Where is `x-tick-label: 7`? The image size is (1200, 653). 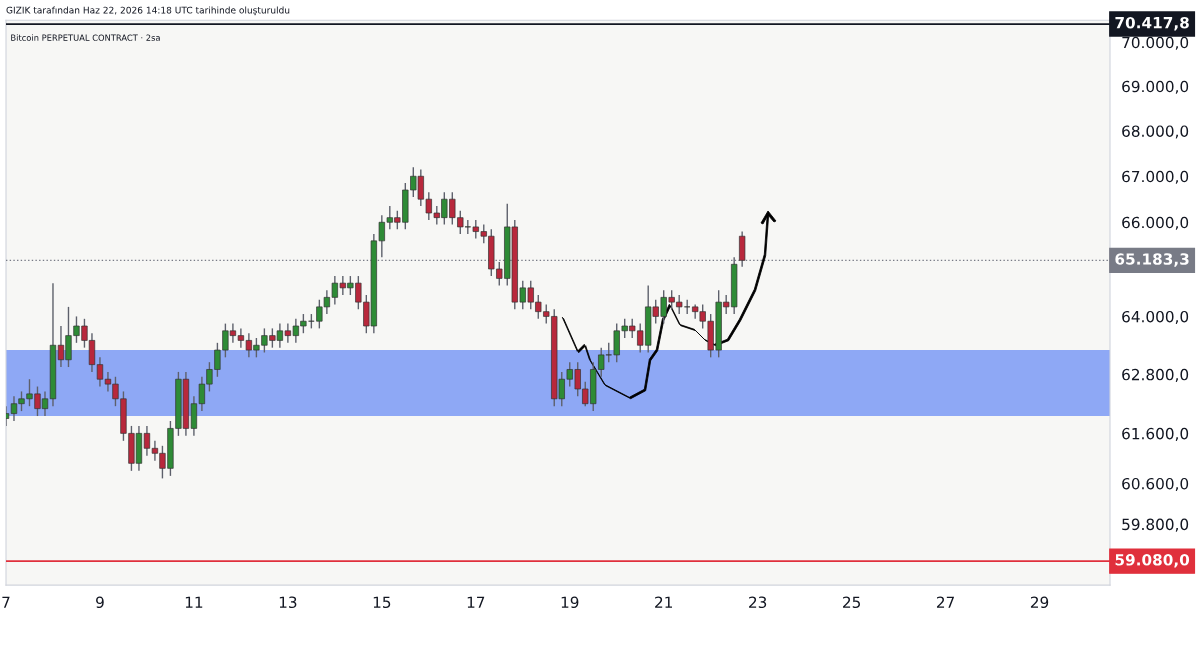
x-tick-label: 7 is located at coordinates (6, 602).